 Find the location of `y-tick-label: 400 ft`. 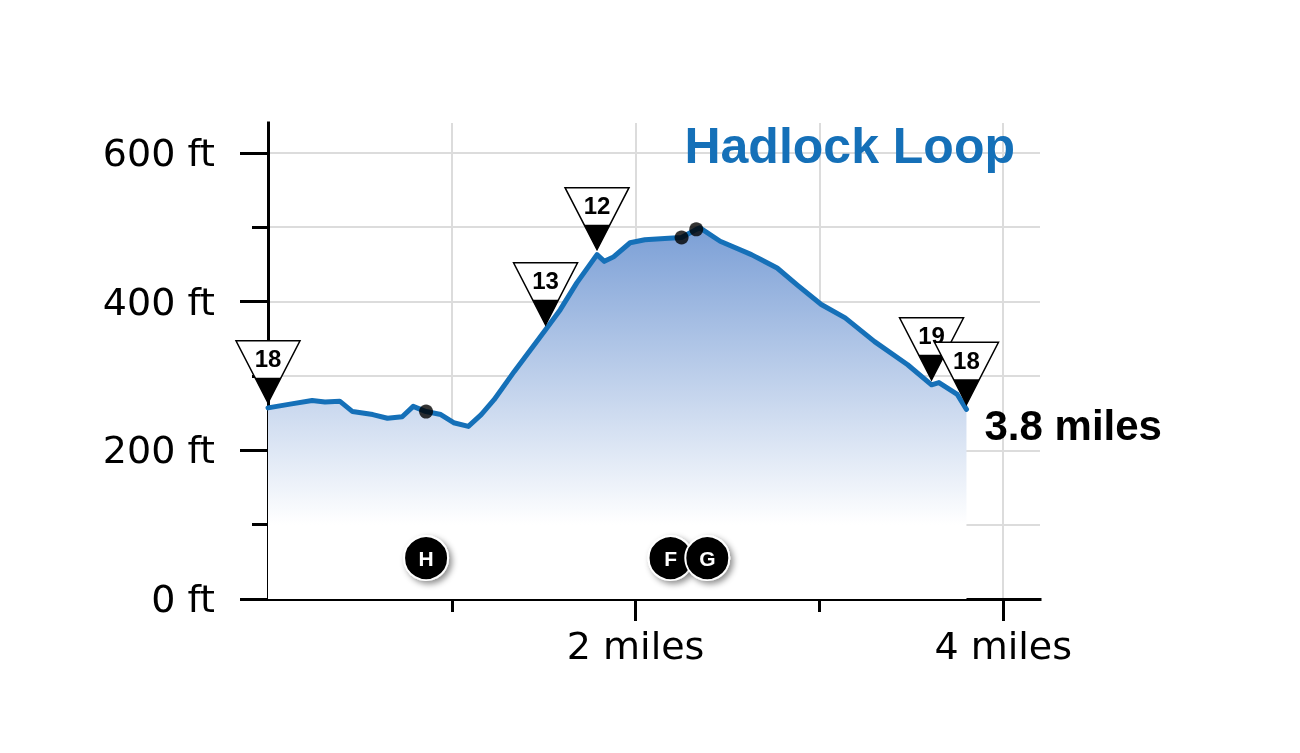

y-tick-label: 400 ft is located at coordinates (158, 301).